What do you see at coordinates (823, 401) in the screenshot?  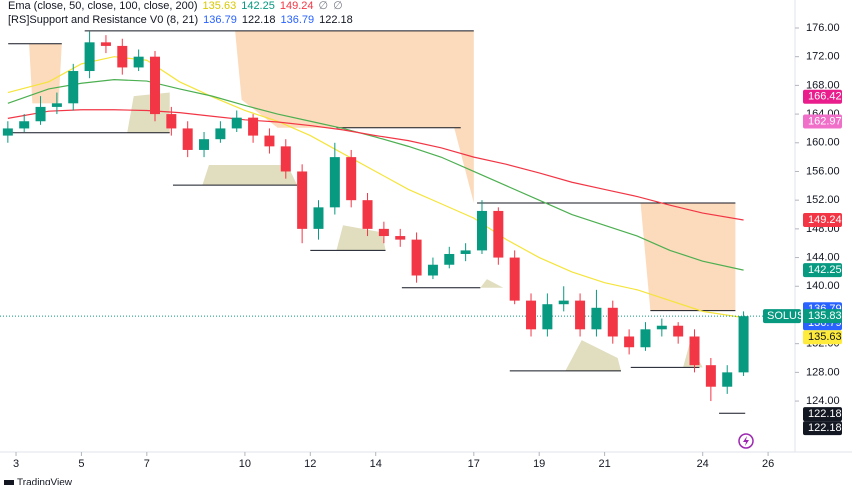 I see `y-tick-label: 124.00` at bounding box center [823, 401].